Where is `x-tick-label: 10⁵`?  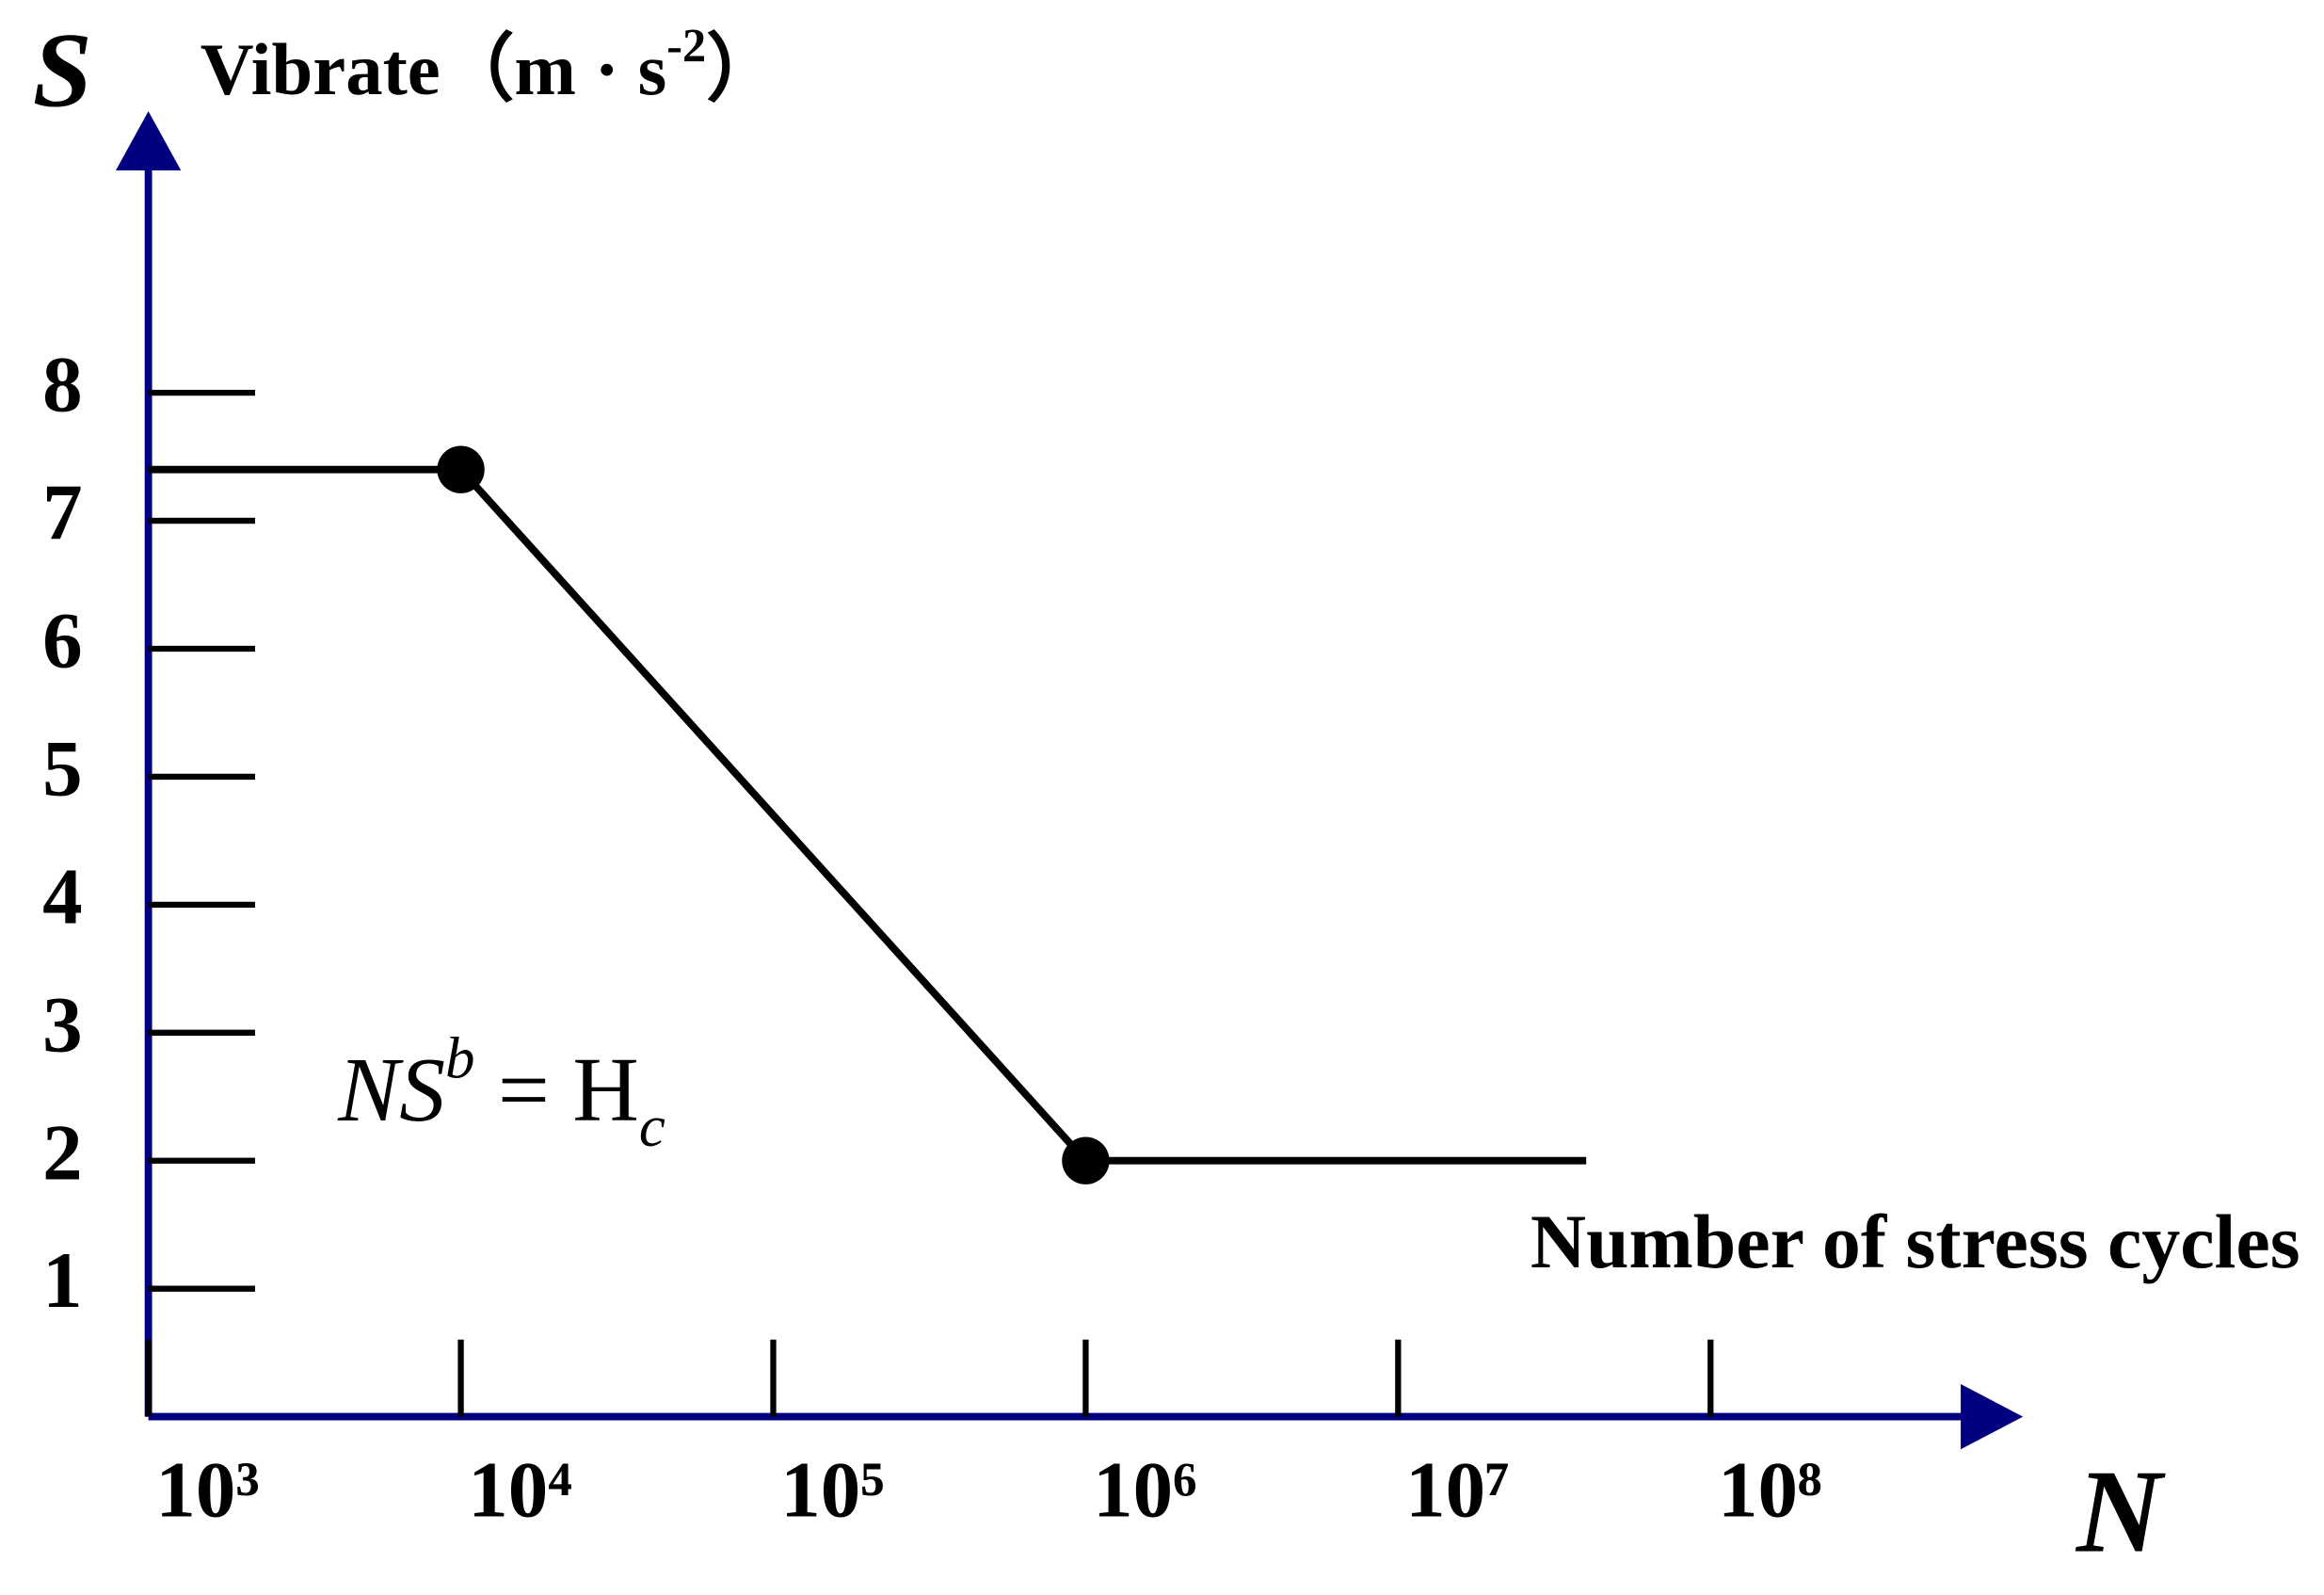
x-tick-label: 10⁵ is located at coordinates (832, 1490).